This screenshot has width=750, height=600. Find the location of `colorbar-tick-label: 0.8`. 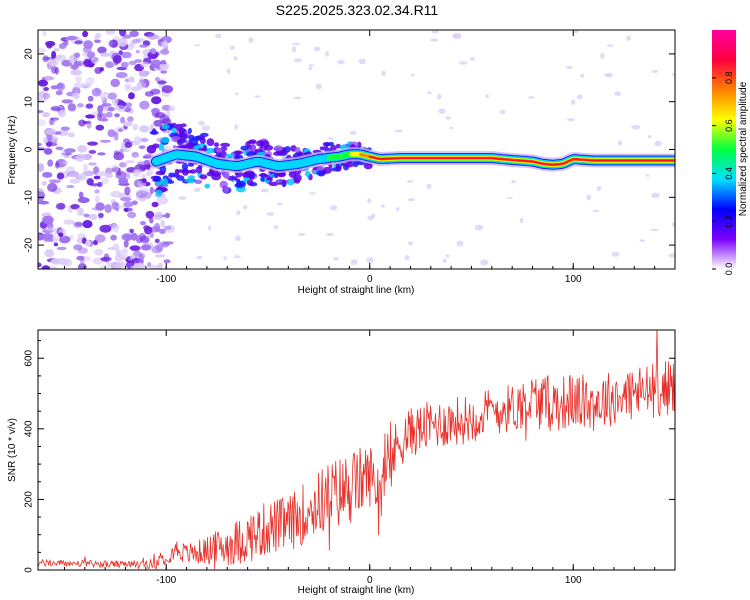

colorbar-tick-label: 0.8 is located at coordinates (729, 78).